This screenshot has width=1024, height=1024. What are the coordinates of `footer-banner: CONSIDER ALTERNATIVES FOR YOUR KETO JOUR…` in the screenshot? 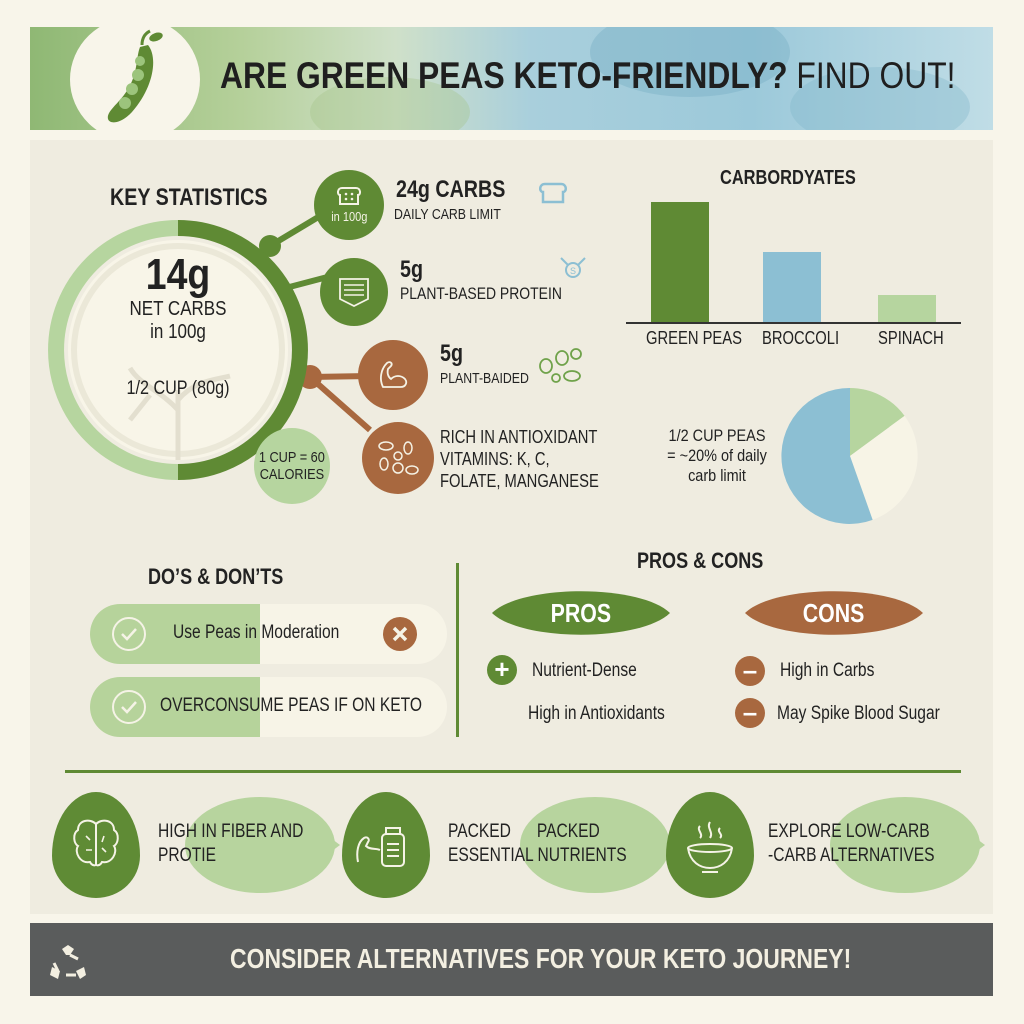 It's located at (511, 959).